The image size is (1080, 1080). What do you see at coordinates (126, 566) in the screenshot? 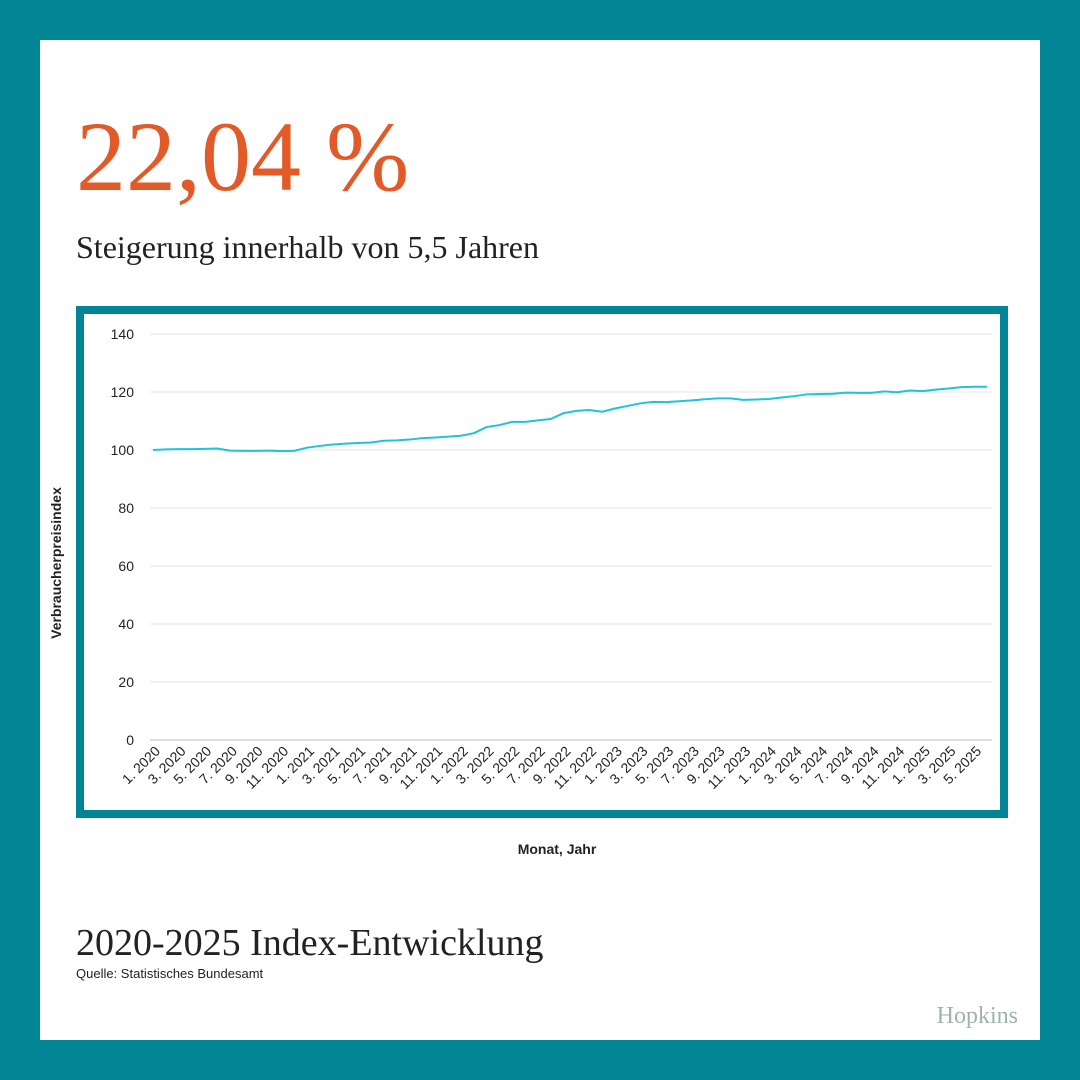
I see `y-tick-label: 60` at bounding box center [126, 566].